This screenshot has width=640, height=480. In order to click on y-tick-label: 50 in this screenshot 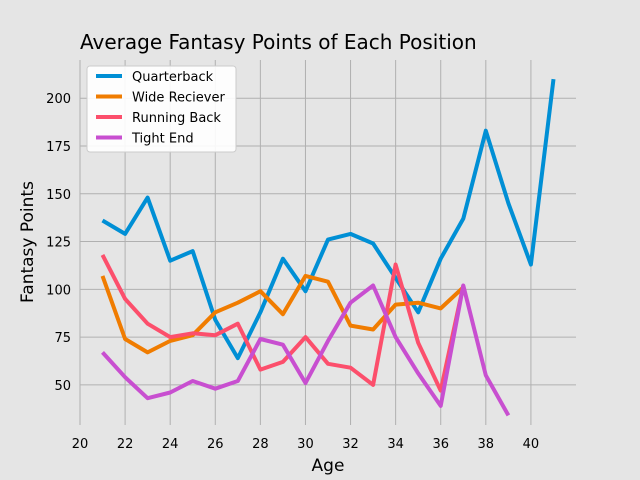, I will do `click(62, 386)`.